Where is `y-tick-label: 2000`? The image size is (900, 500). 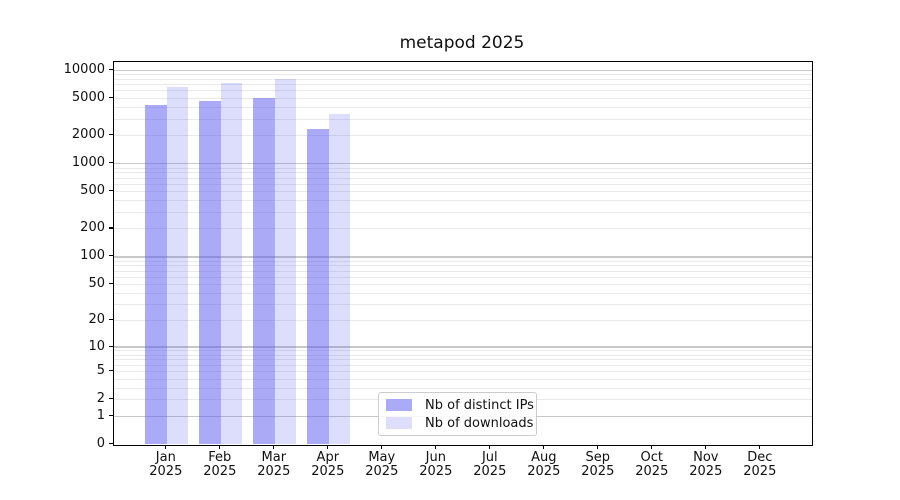
y-tick-label: 2000 is located at coordinates (88, 135).